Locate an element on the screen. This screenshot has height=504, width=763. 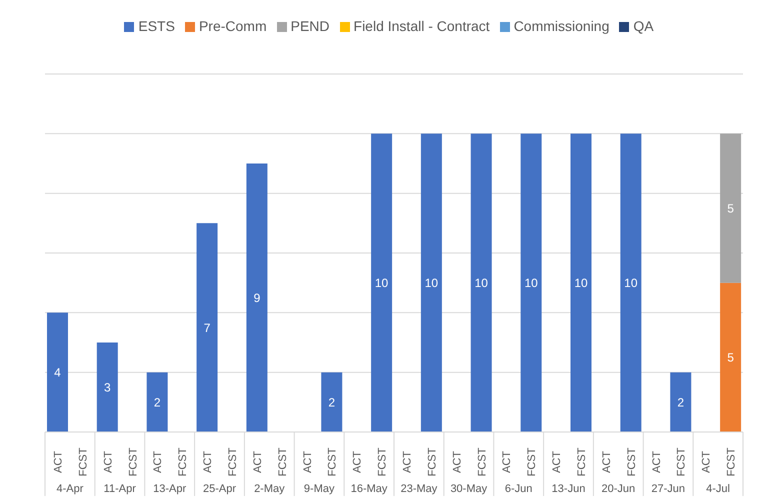
text: 27-Jun is located at coordinates (668, 489).